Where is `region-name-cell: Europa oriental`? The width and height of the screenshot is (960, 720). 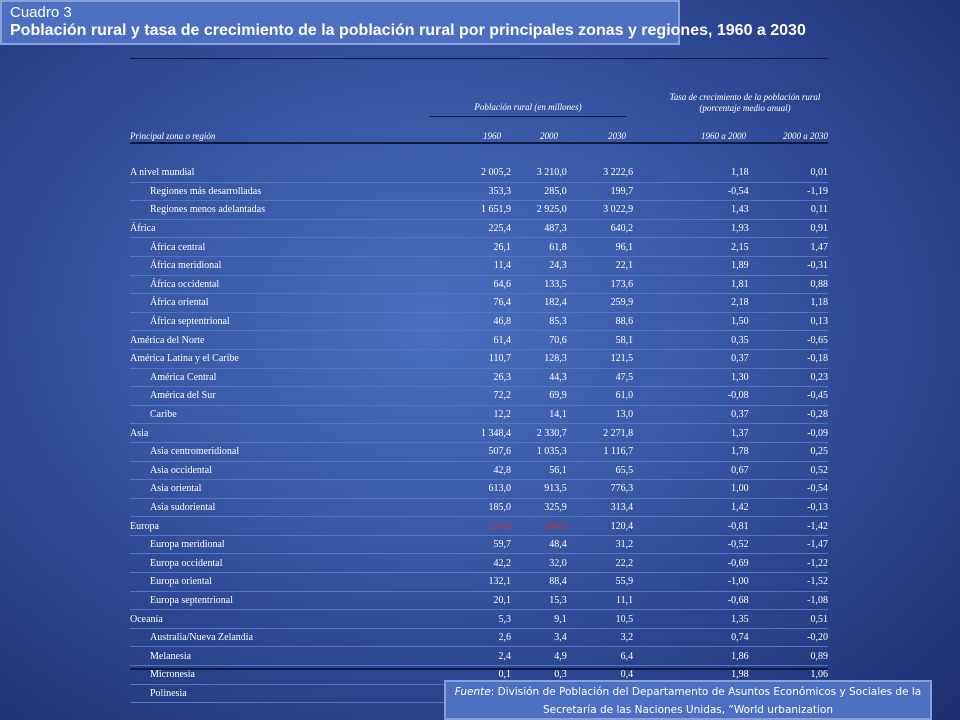
region-name-cell: Europa oriental is located at coordinates (286, 582).